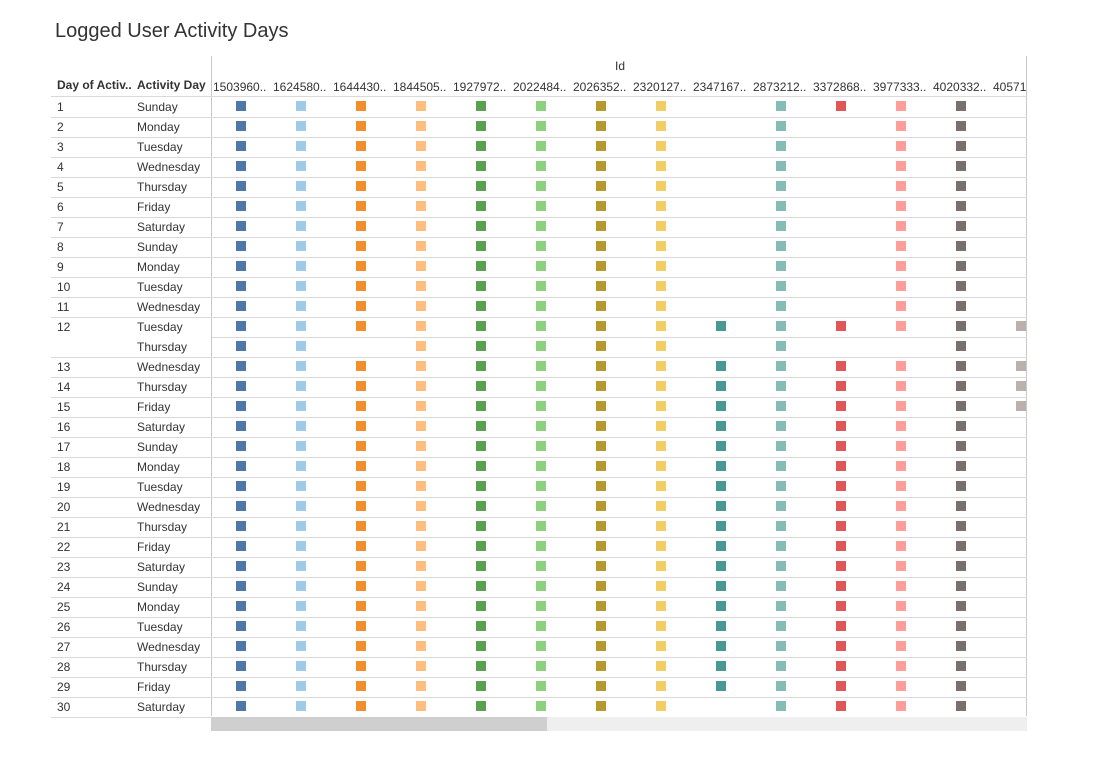 The height and width of the screenshot is (764, 1100). Describe the element at coordinates (960, 87) in the screenshot. I see `id-label: 4020332..` at that location.